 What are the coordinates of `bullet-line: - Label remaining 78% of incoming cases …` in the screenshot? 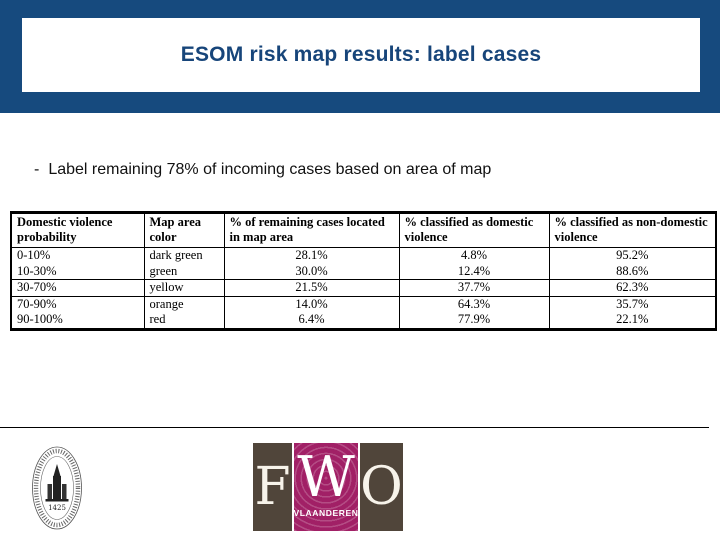 It's located at (262, 170).